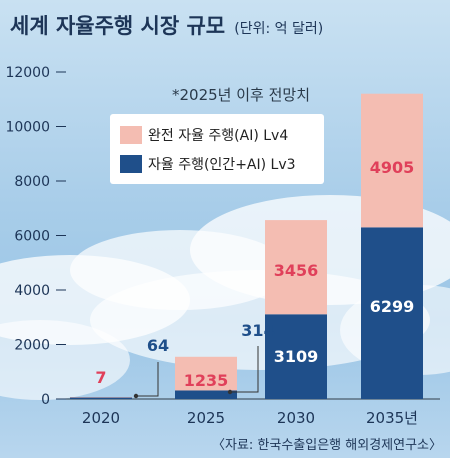  Describe the element at coordinates (118, 26) in the screenshot. I see `chart-title: 세계 자율주행 시장 규모` at that location.